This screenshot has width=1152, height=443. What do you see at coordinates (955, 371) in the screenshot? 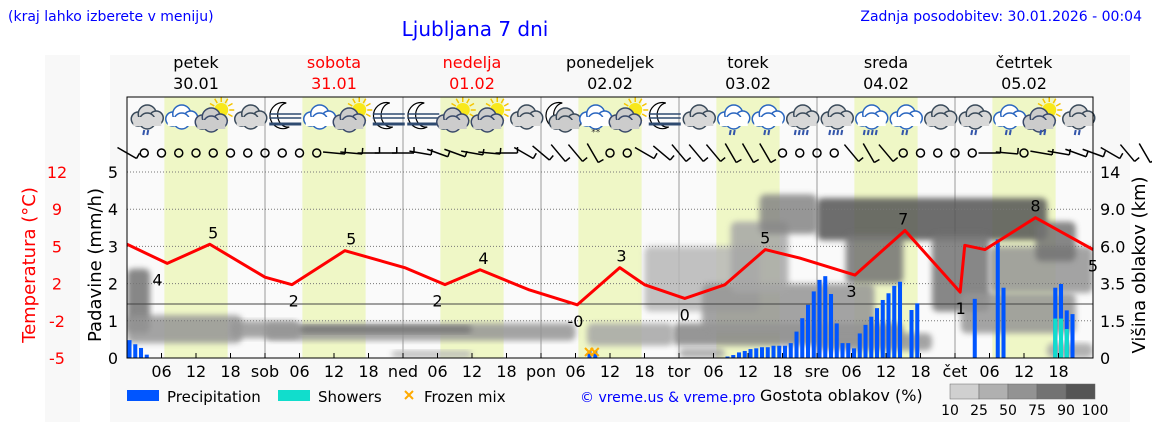
I see `x-tick-label: čet` at bounding box center [955, 371].